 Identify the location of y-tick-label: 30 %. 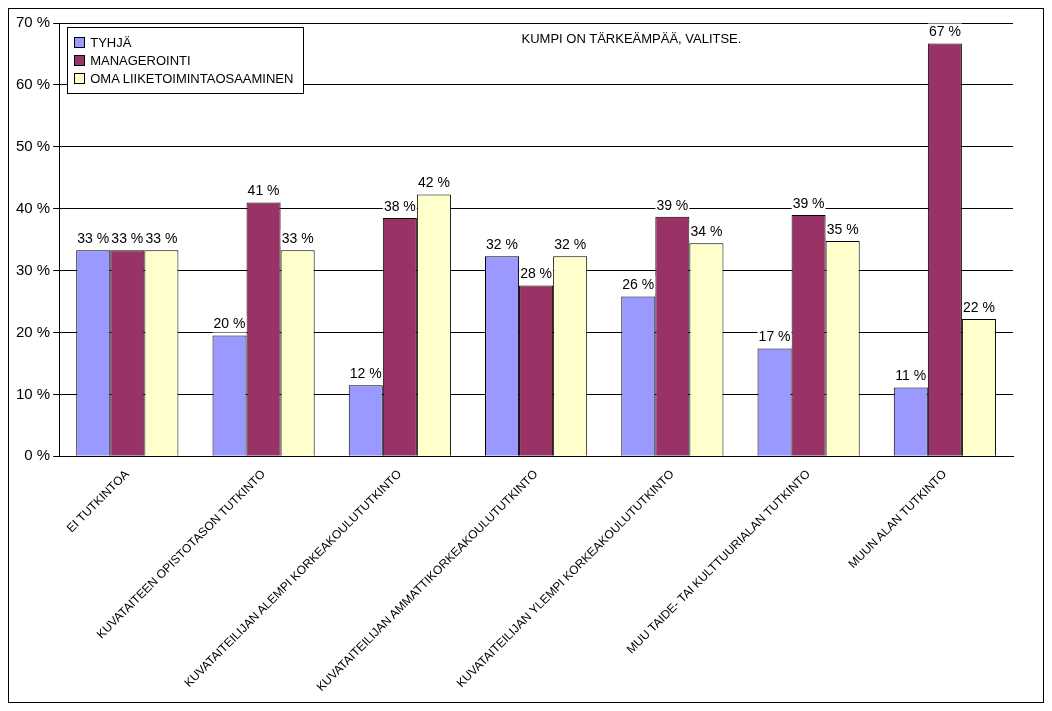
(33, 269).